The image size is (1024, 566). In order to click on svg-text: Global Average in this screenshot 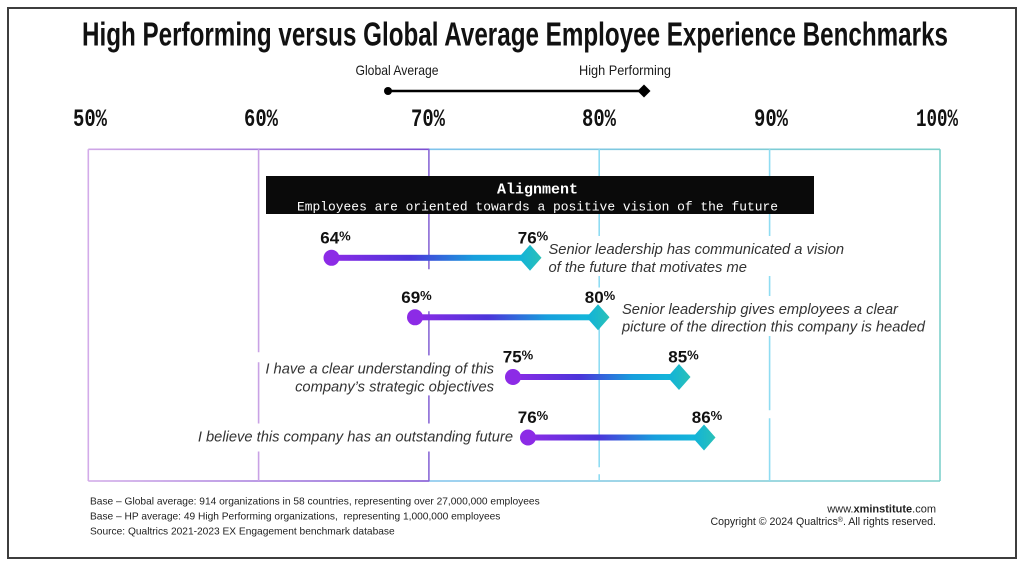, I will do `click(397, 70)`.